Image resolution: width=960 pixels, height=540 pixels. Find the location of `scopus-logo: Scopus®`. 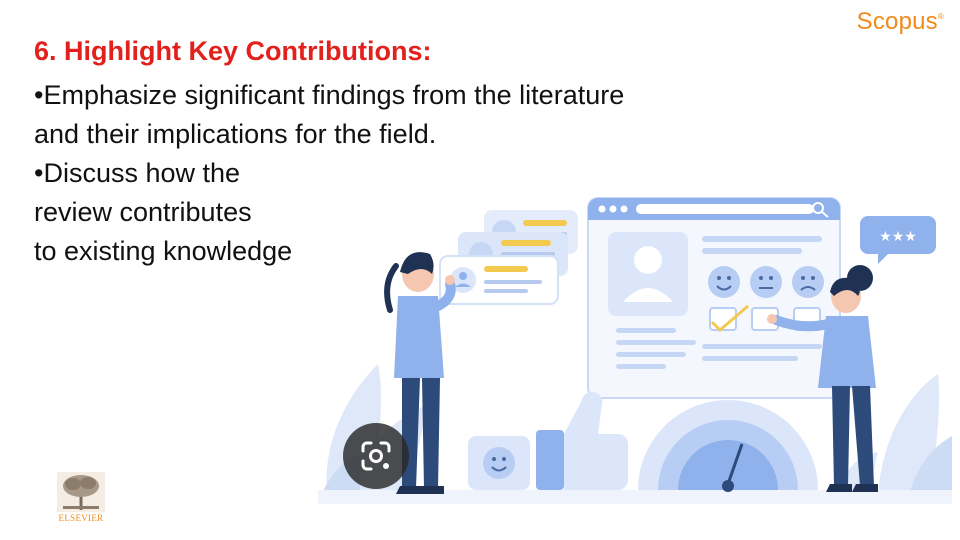

scopus-logo: Scopus® is located at coordinates (900, 22).